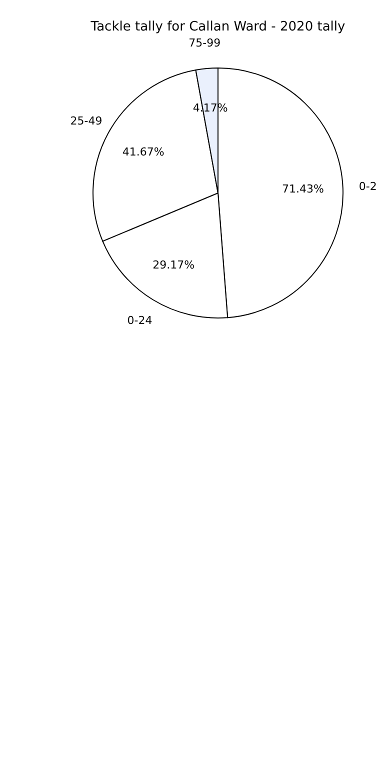 Image resolution: width=390 pixels, height=780 pixels. I want to click on slice-label: 75-99, so click(204, 43).